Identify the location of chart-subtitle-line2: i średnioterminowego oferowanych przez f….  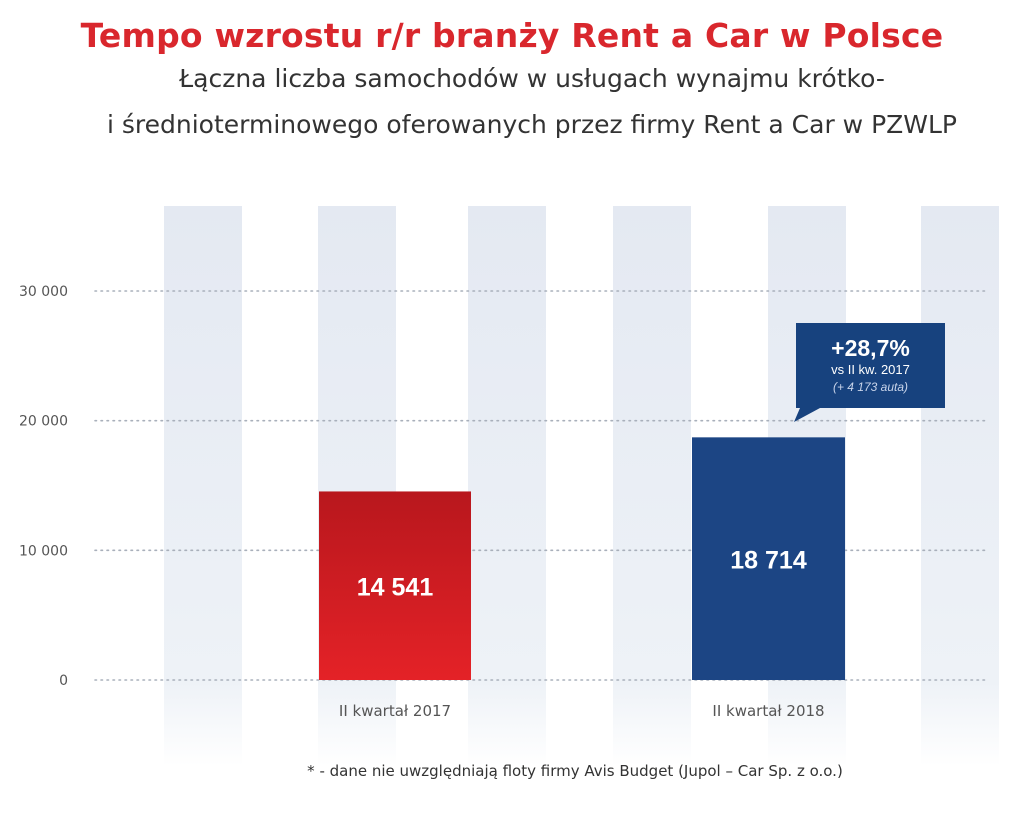
(532, 124).